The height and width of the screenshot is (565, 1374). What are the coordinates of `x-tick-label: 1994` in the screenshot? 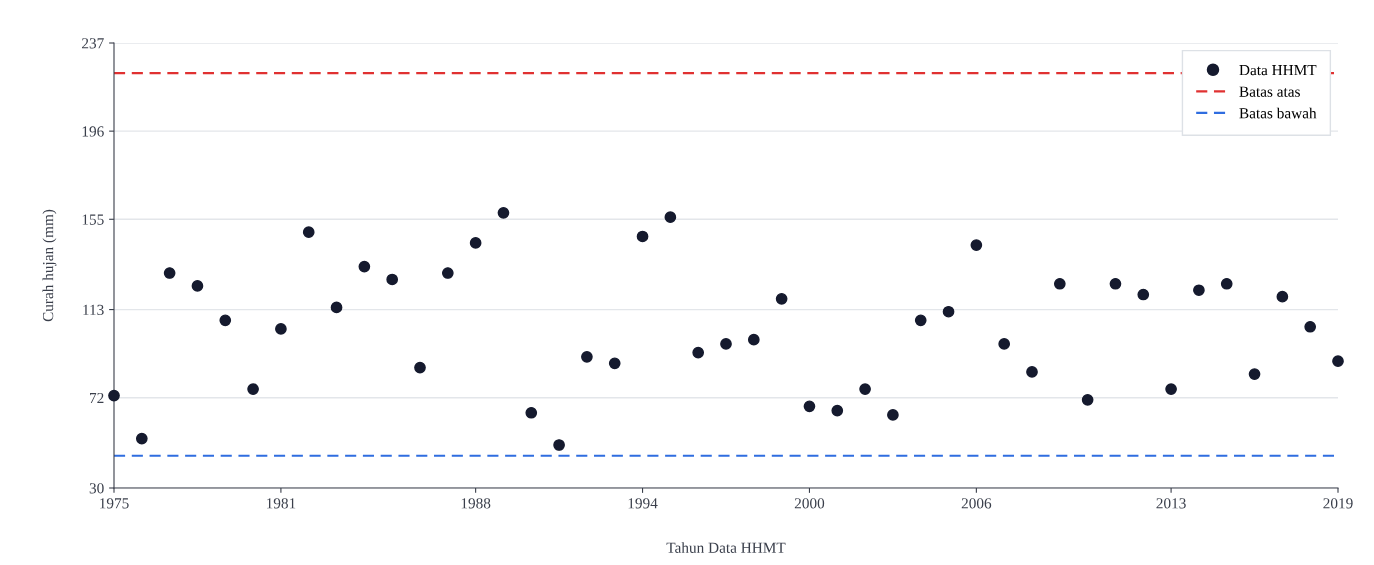 It's located at (643, 503).